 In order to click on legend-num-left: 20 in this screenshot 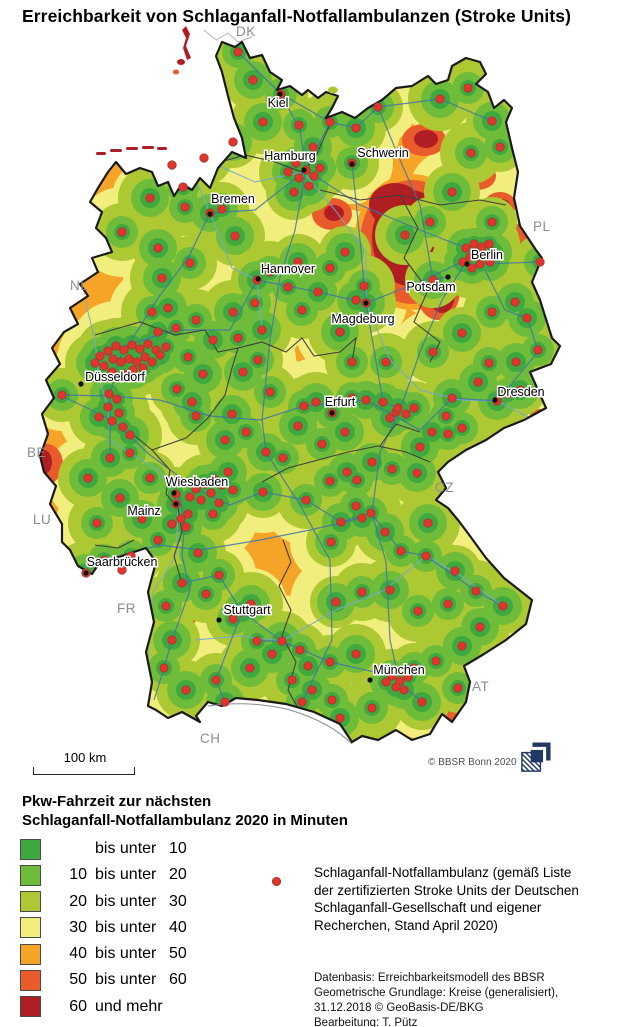, I will do `click(78, 901)`.